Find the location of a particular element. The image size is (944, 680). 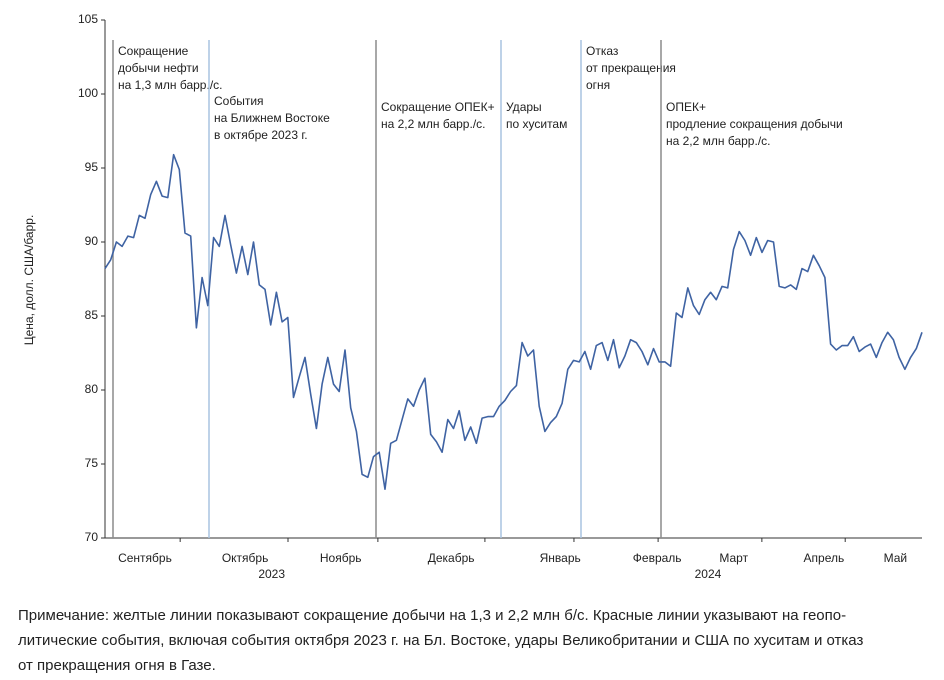

x-tick-label: Апрель is located at coordinates (824, 558).